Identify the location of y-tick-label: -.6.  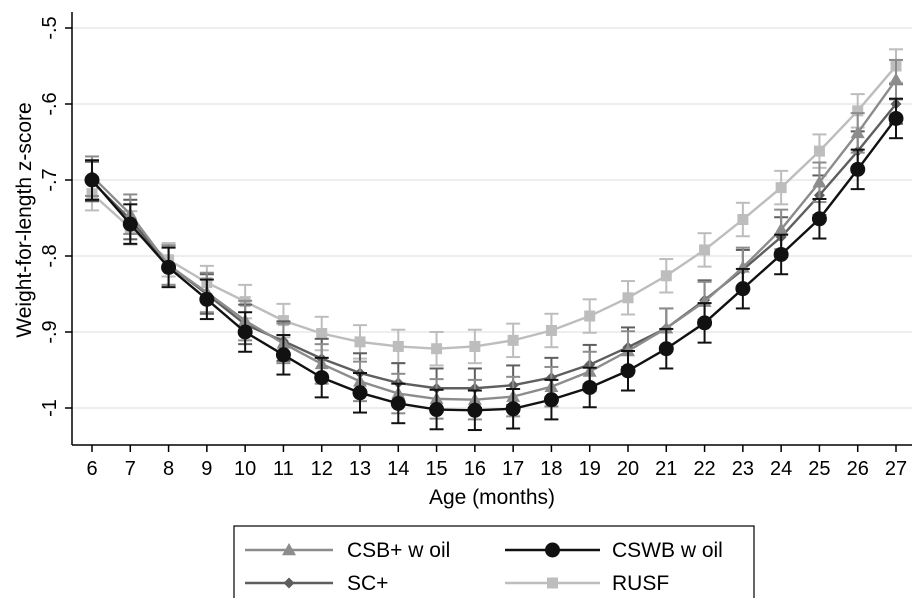
(50, 103).